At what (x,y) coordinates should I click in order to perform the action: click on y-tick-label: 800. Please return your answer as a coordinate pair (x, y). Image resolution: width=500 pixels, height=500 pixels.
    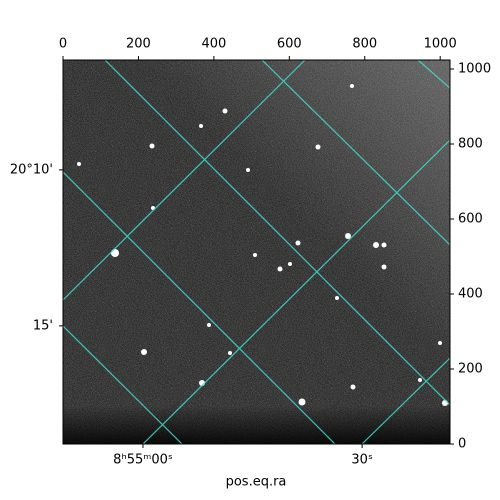
    Looking at the image, I should click on (470, 144).